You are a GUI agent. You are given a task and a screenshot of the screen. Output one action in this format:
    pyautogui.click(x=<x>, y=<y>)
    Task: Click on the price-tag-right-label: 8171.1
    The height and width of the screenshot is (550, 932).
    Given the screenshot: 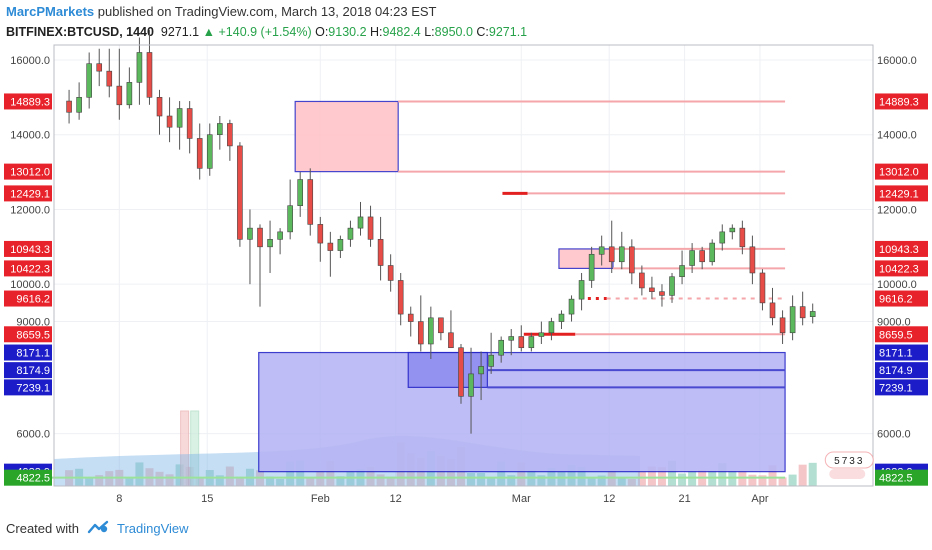 What is the action you would take?
    pyautogui.click(x=896, y=354)
    